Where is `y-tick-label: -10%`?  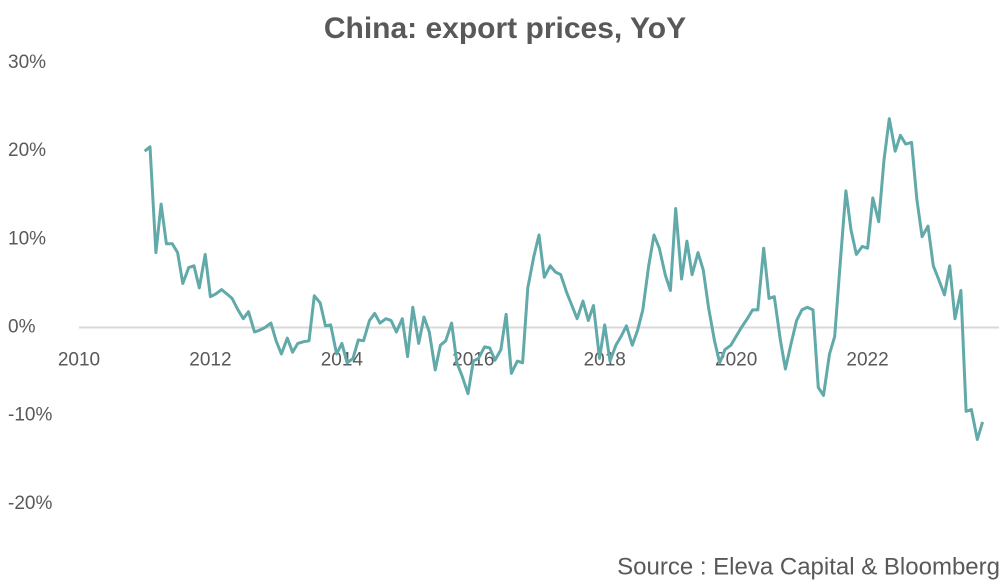 y-tick-label: -10% is located at coordinates (30, 415).